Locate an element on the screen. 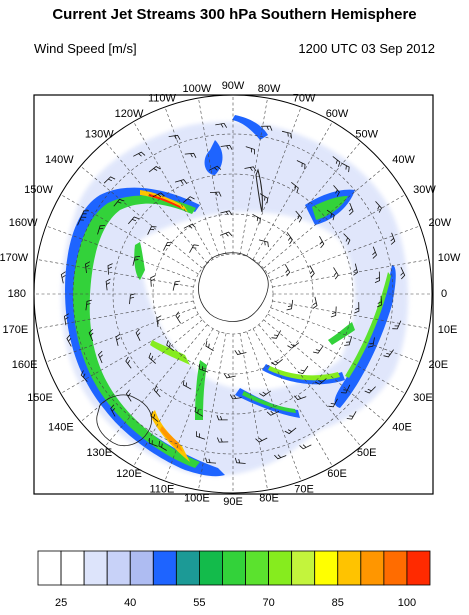  australia-coastline is located at coordinates (124, 420).